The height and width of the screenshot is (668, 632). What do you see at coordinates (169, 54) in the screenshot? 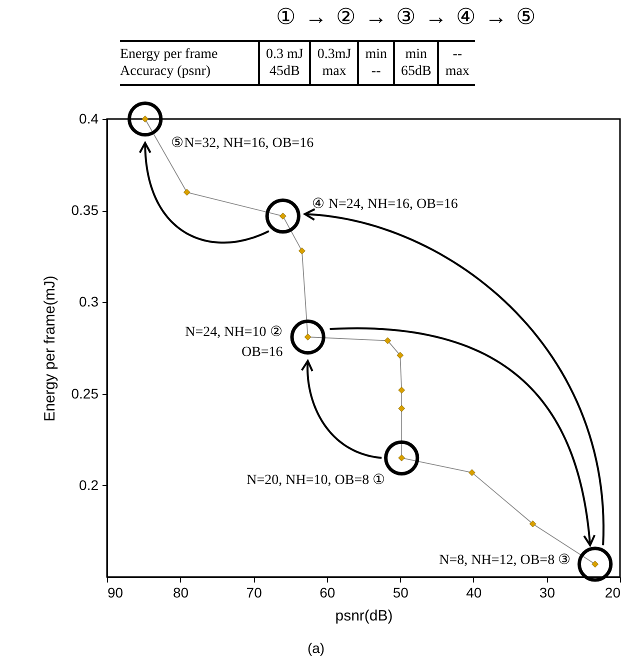
I see `text: Energy per frame` at bounding box center [169, 54].